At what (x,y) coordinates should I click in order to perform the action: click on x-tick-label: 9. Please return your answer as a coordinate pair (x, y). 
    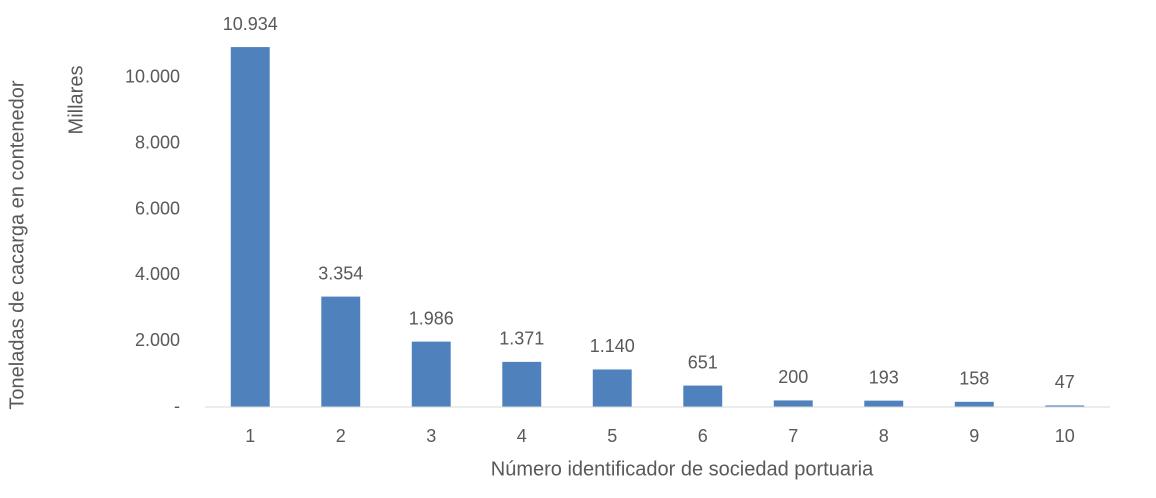
    Looking at the image, I should click on (974, 436).